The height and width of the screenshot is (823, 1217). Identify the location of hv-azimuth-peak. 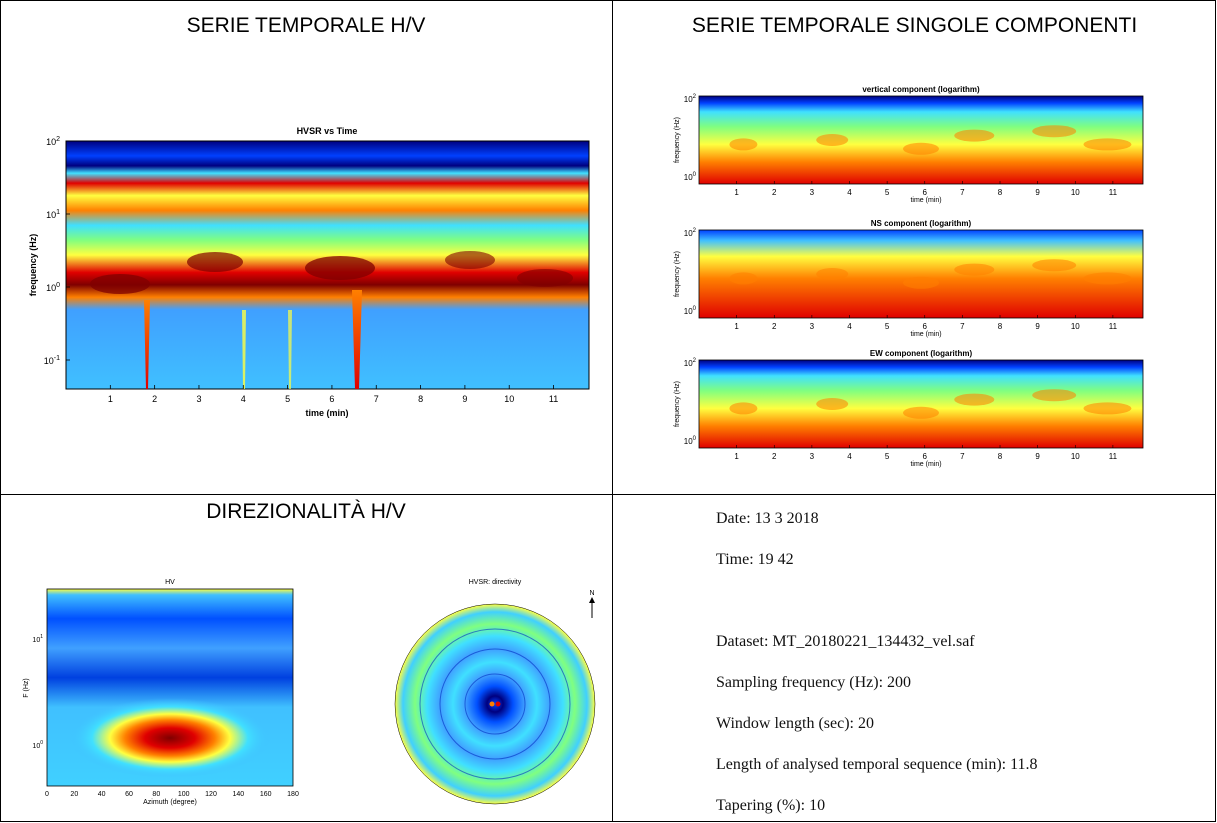
(170, 738).